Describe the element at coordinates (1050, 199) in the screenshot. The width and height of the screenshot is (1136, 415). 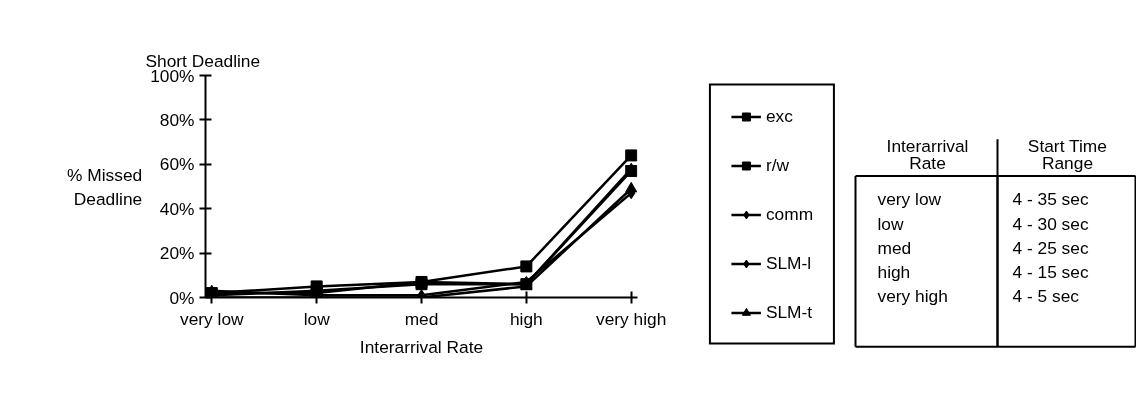
I see `text: 4 - 35 sec` at that location.